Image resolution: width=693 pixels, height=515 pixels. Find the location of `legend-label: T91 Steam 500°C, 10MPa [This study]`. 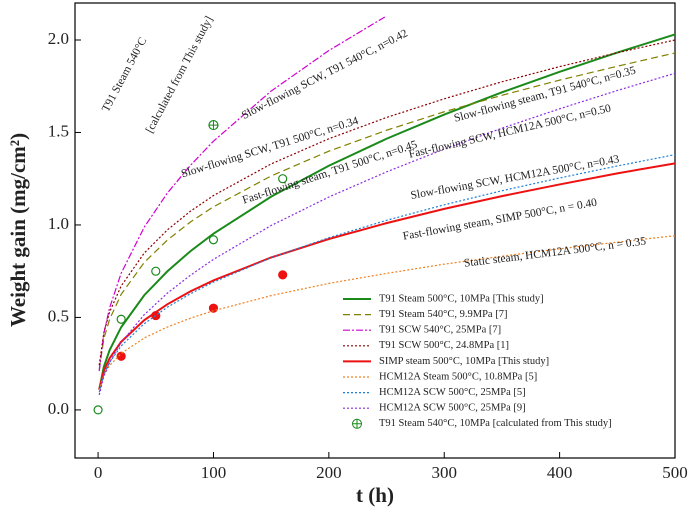

legend-label: T91 Steam 500°C, 10MPa [This study] is located at coordinates (461, 298).